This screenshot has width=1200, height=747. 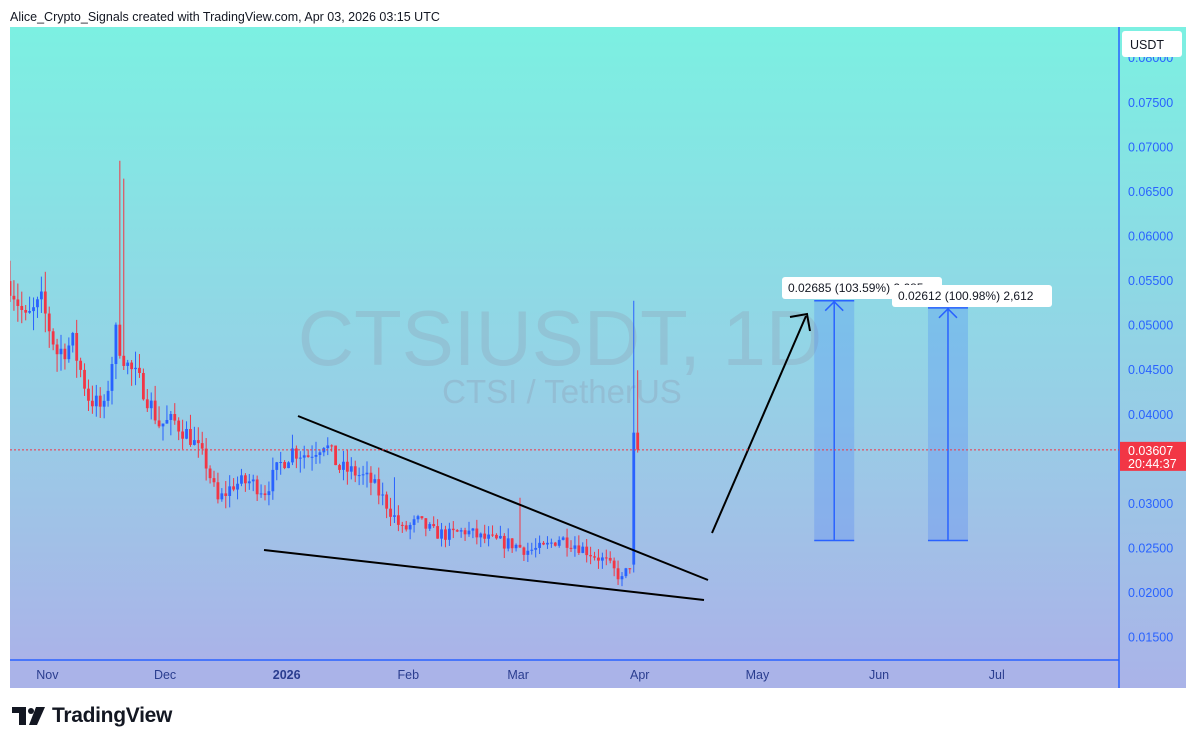 I want to click on time-tick-label: 2026, so click(x=287, y=675).